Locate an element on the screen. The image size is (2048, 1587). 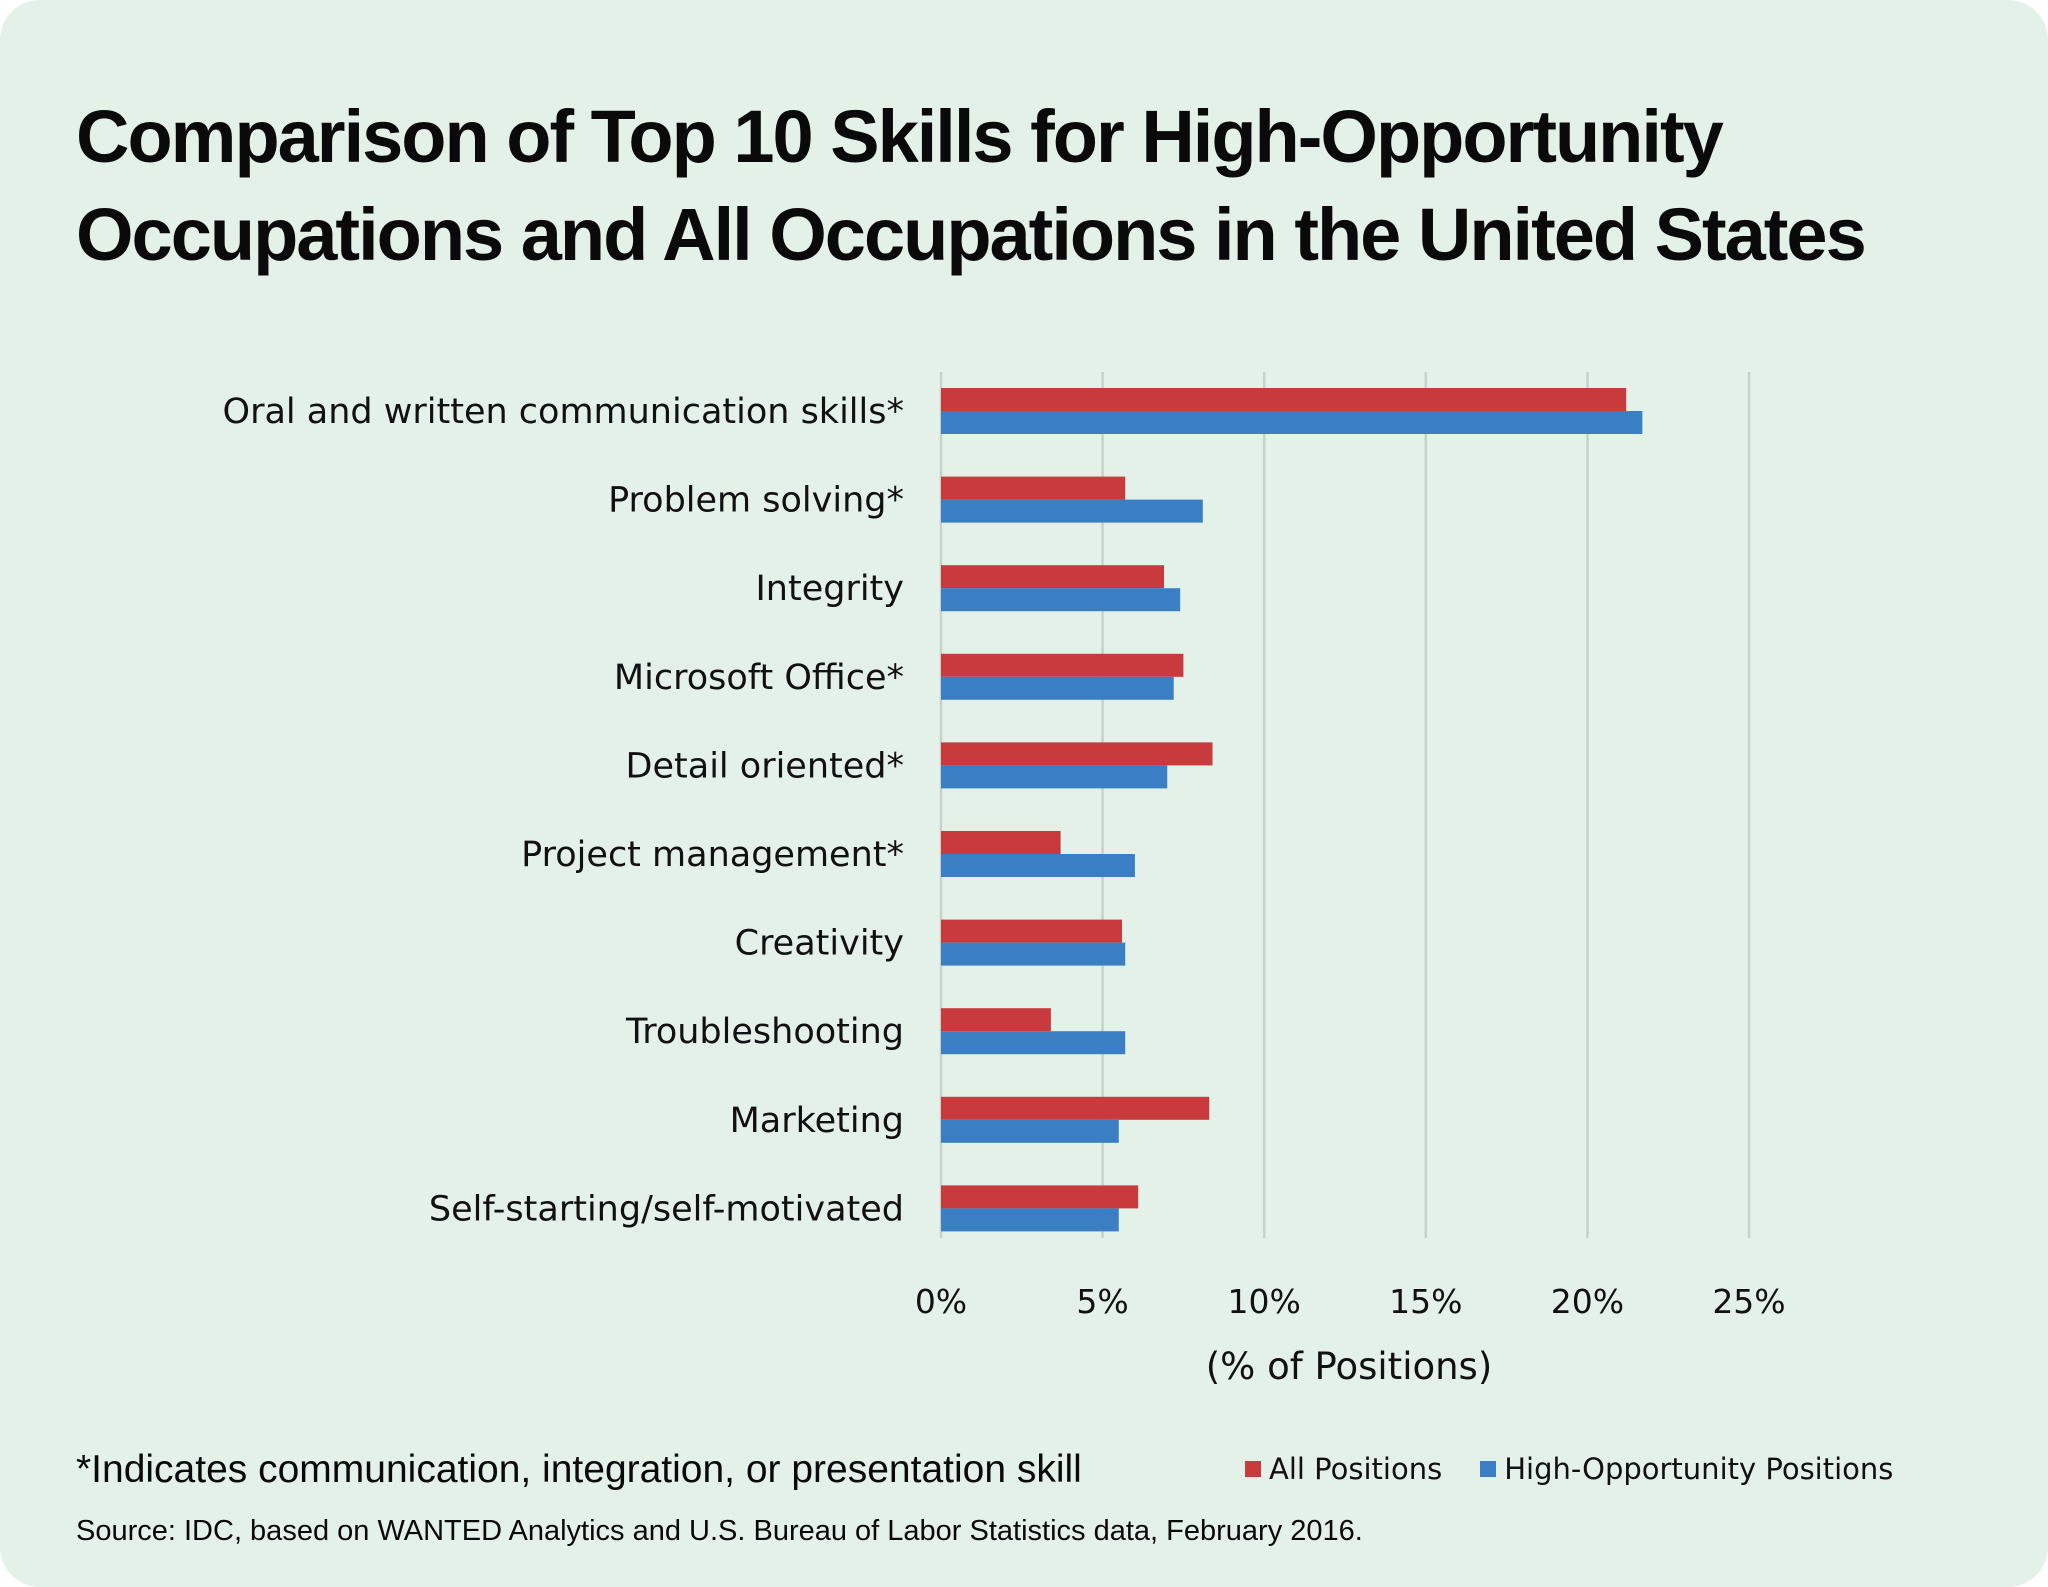
category-label: Problem solving* is located at coordinates (756, 501).